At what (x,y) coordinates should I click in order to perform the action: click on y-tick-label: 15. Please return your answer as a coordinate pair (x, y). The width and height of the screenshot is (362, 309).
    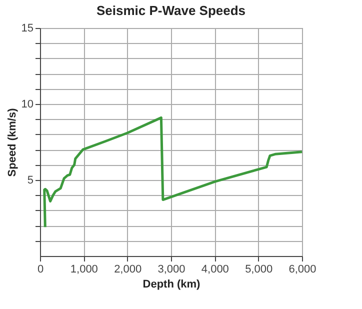
    Looking at the image, I should click on (27, 28).